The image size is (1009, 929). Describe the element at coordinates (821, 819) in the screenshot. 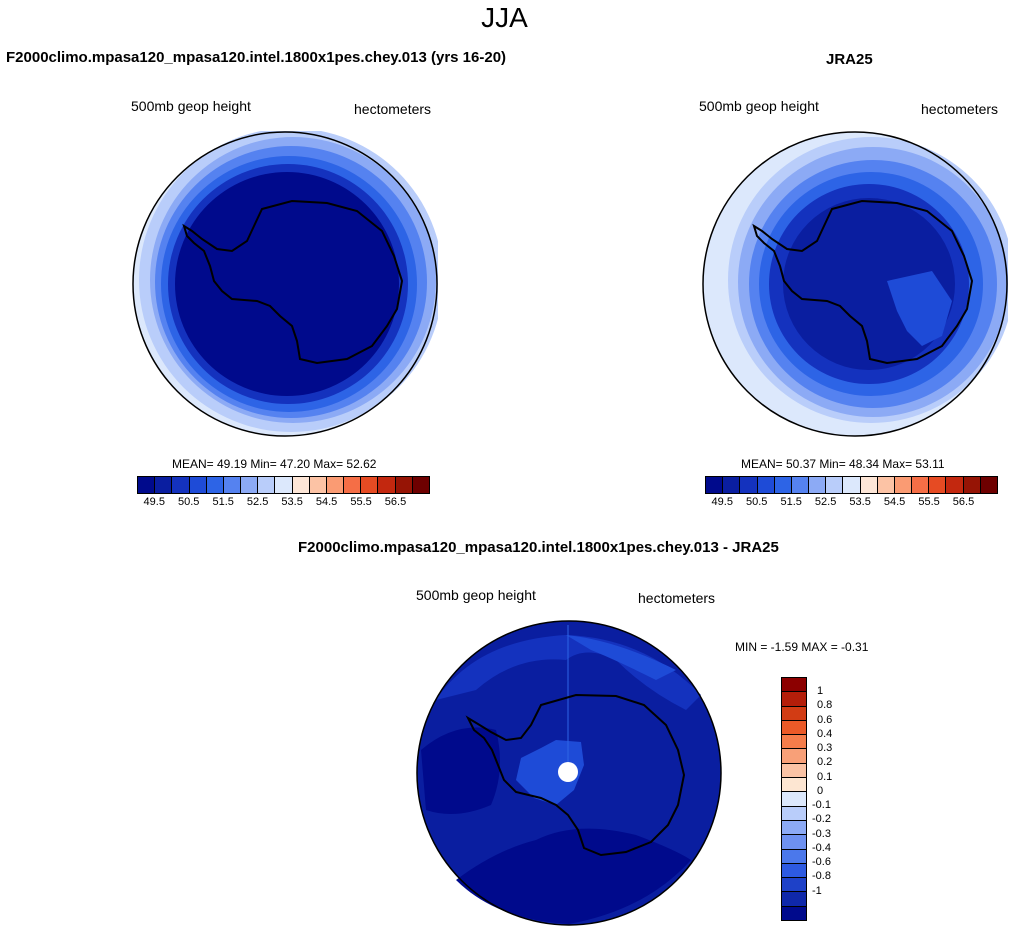

I see `colorbar-tick-label: -0.2` at that location.